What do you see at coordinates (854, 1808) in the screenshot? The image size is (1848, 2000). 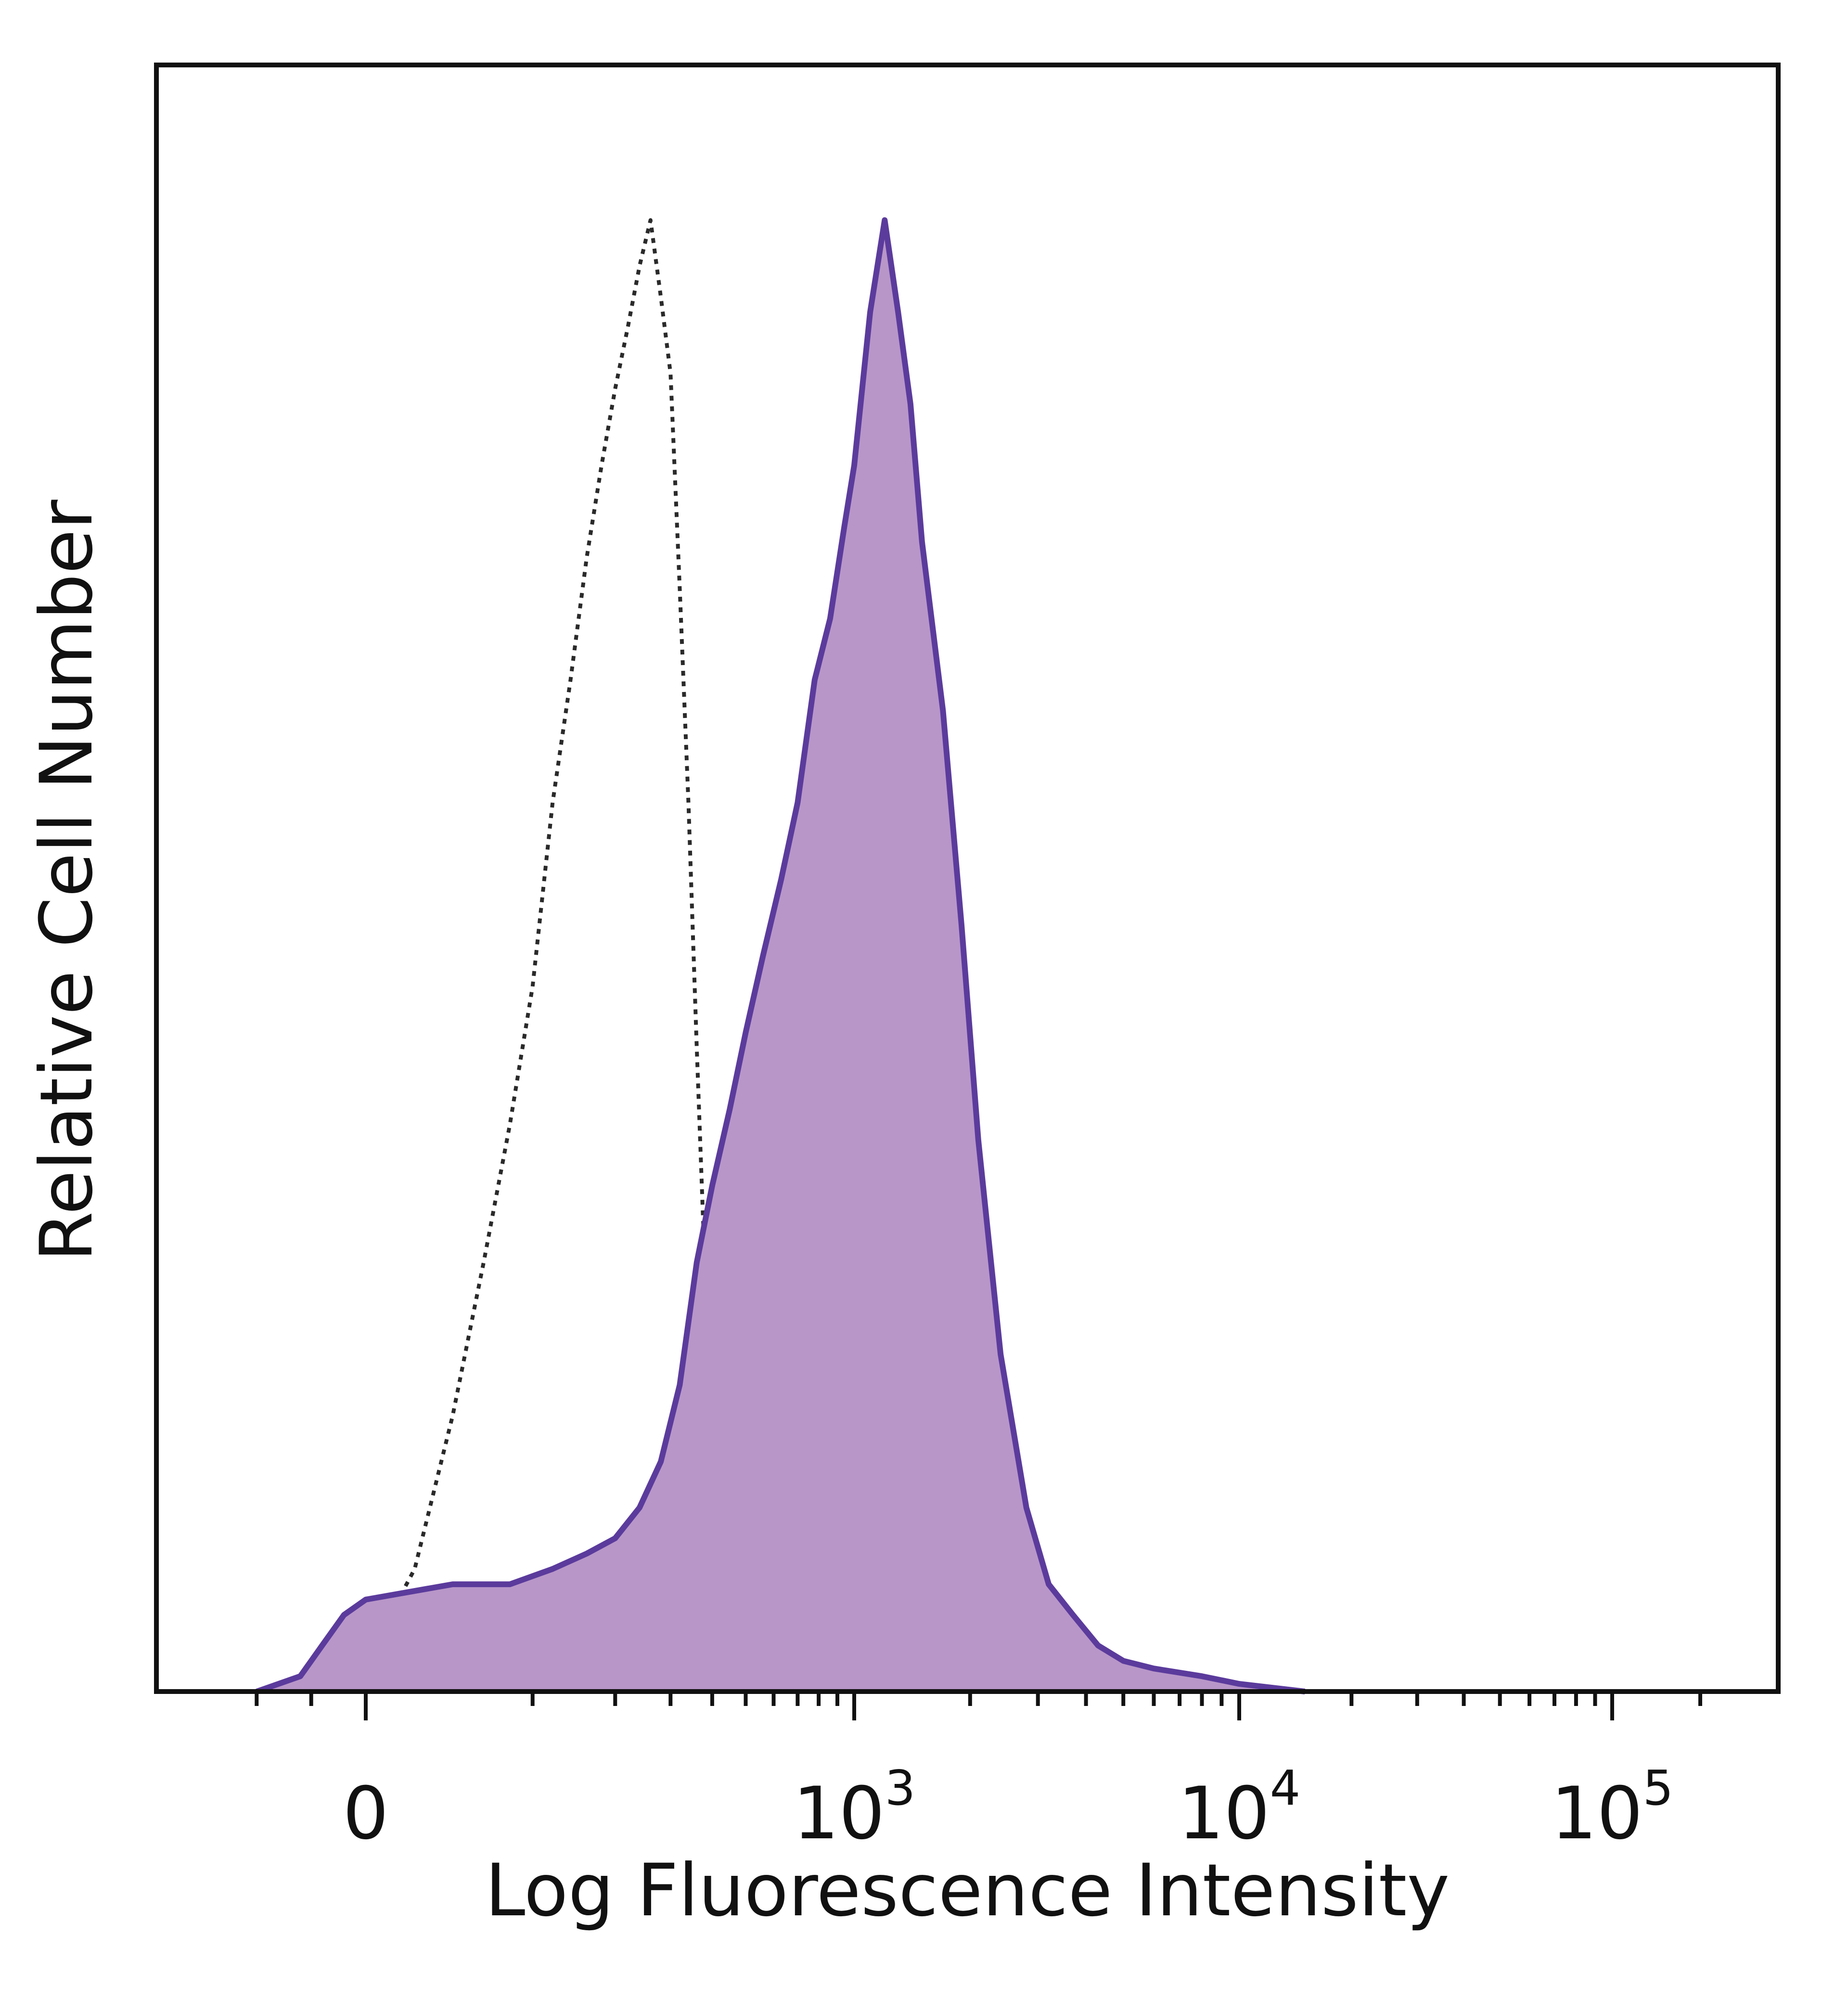 I see `x-tick-label: 10³` at bounding box center [854, 1808].